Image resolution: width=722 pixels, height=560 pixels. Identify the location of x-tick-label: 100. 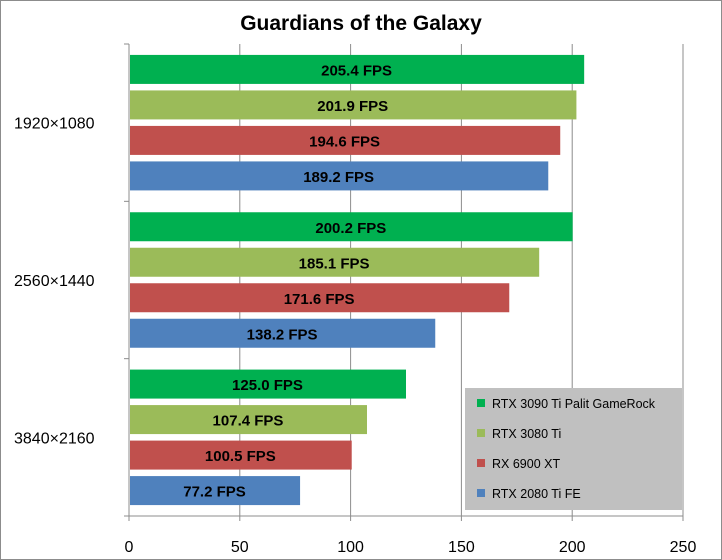
(350, 547).